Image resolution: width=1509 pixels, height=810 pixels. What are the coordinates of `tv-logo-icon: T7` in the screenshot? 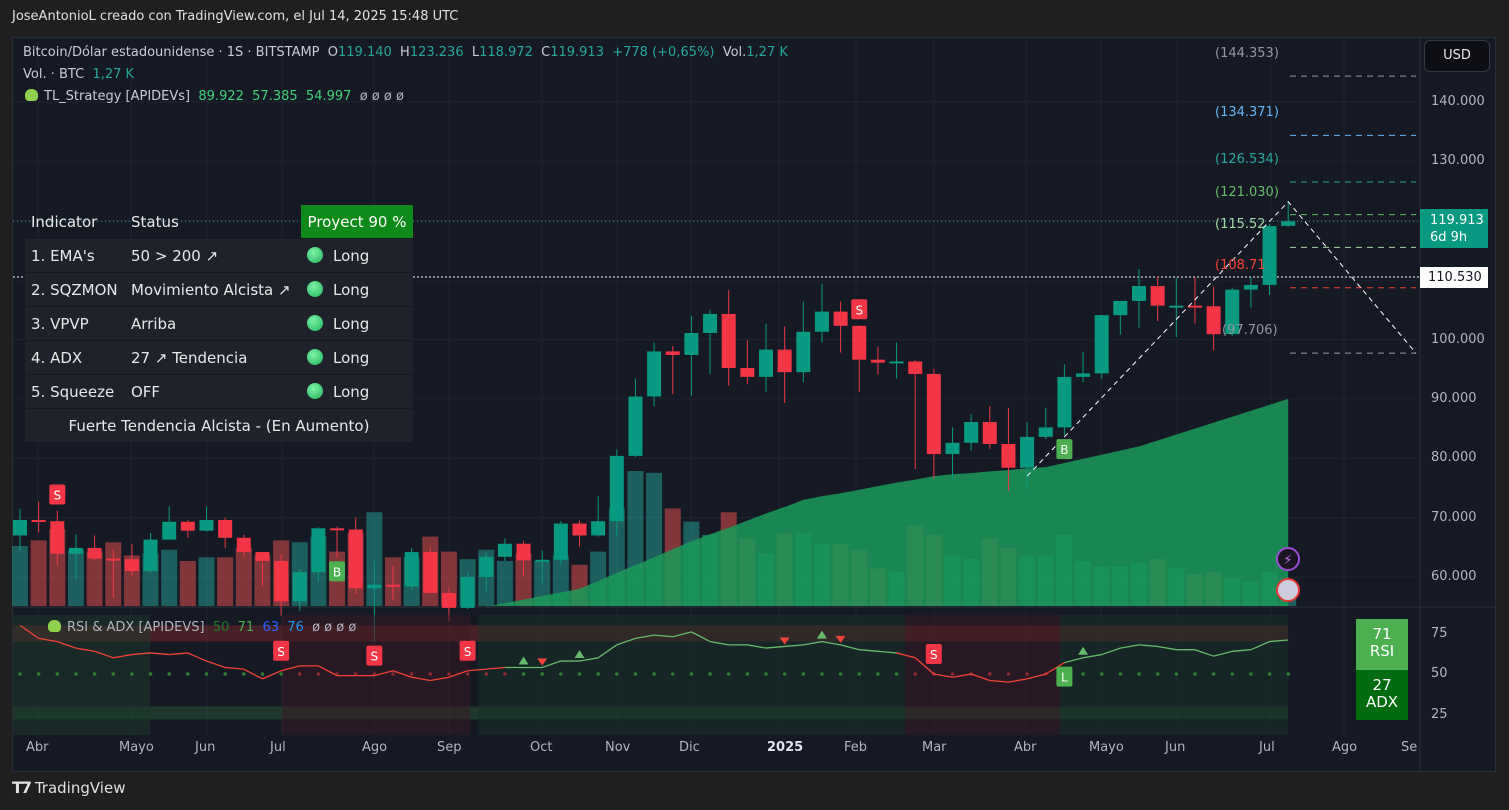 It's located at (22, 787).